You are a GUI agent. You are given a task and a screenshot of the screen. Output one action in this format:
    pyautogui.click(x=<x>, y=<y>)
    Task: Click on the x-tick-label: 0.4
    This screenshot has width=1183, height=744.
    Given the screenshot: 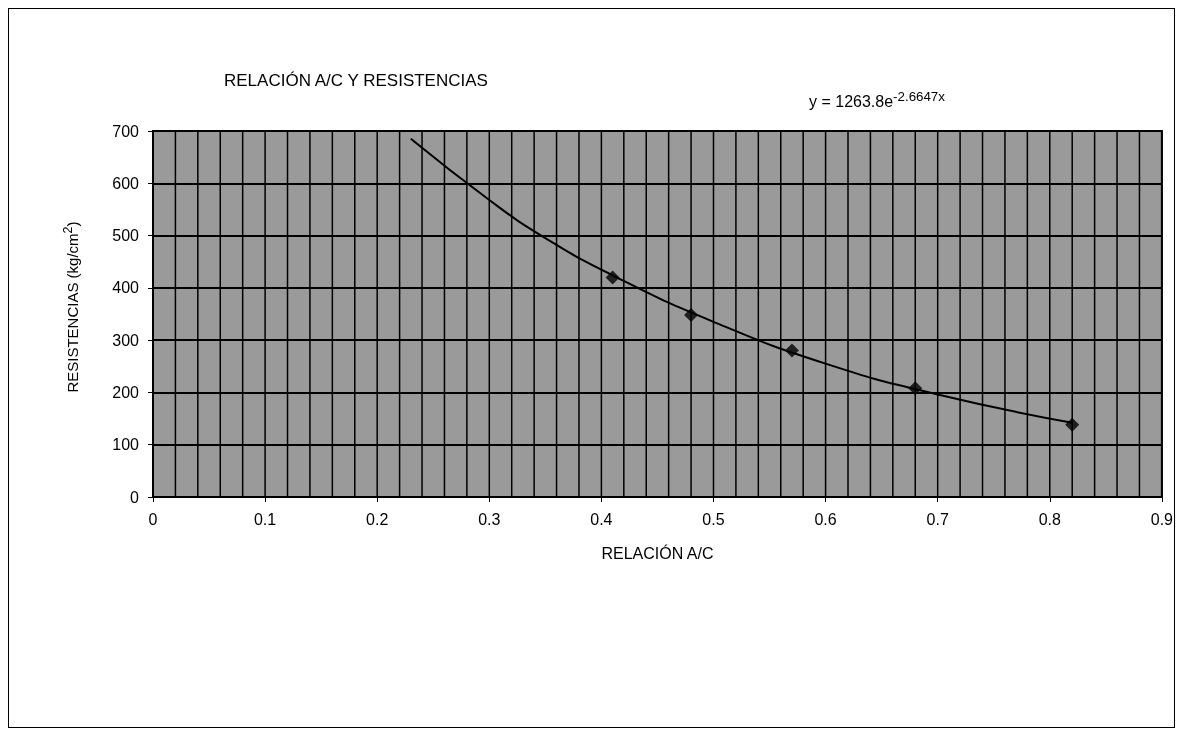 What is the action you would take?
    pyautogui.click(x=601, y=519)
    